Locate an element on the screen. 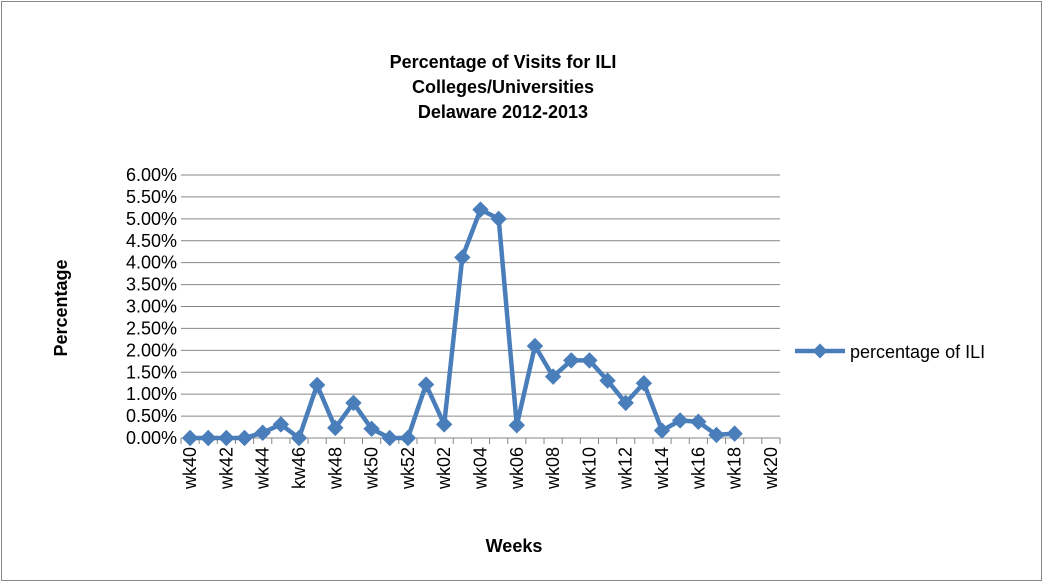  x-tick-label: wk44 is located at coordinates (263, 468).